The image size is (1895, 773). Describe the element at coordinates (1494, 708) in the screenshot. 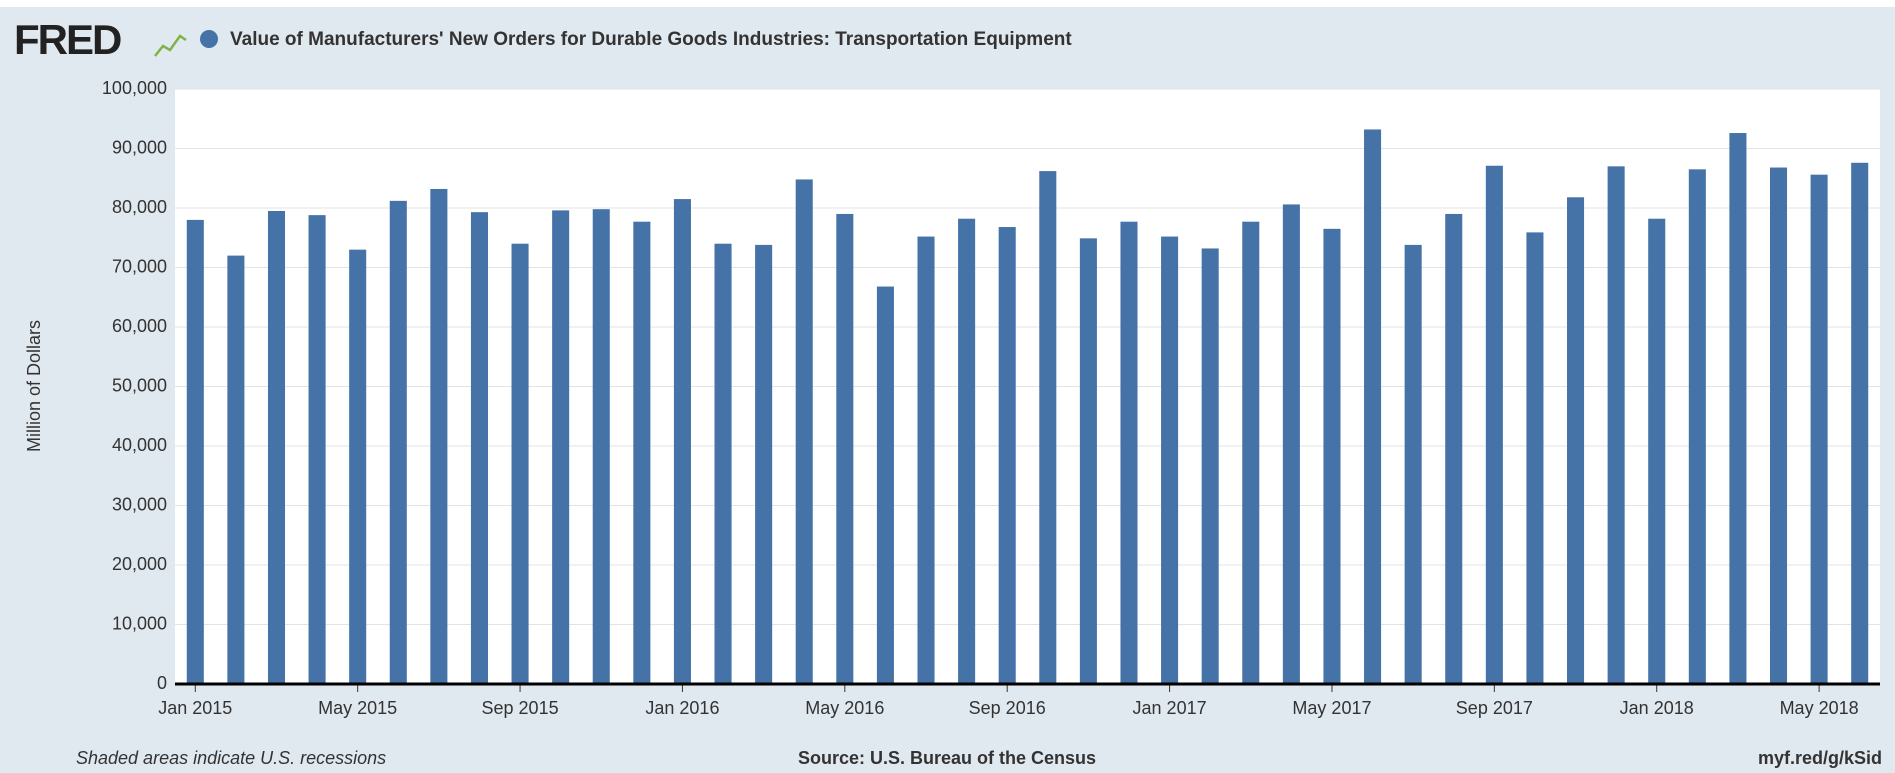

I see `x-tick-label: Sep 2017` at that location.